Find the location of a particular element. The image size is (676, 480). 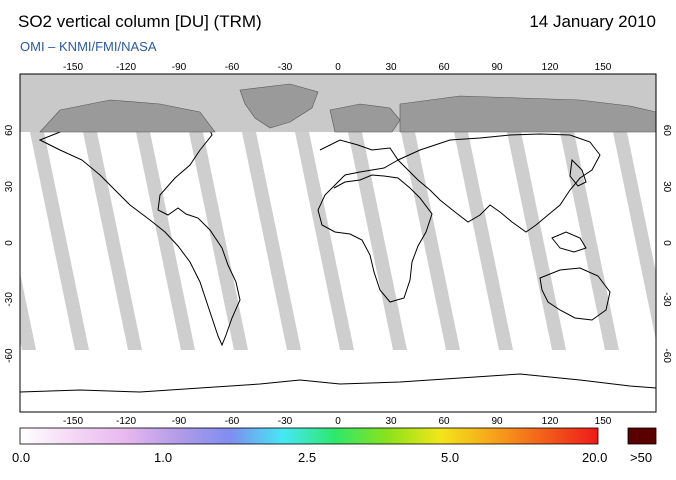

colorbar-over-label: >50 is located at coordinates (641, 457).